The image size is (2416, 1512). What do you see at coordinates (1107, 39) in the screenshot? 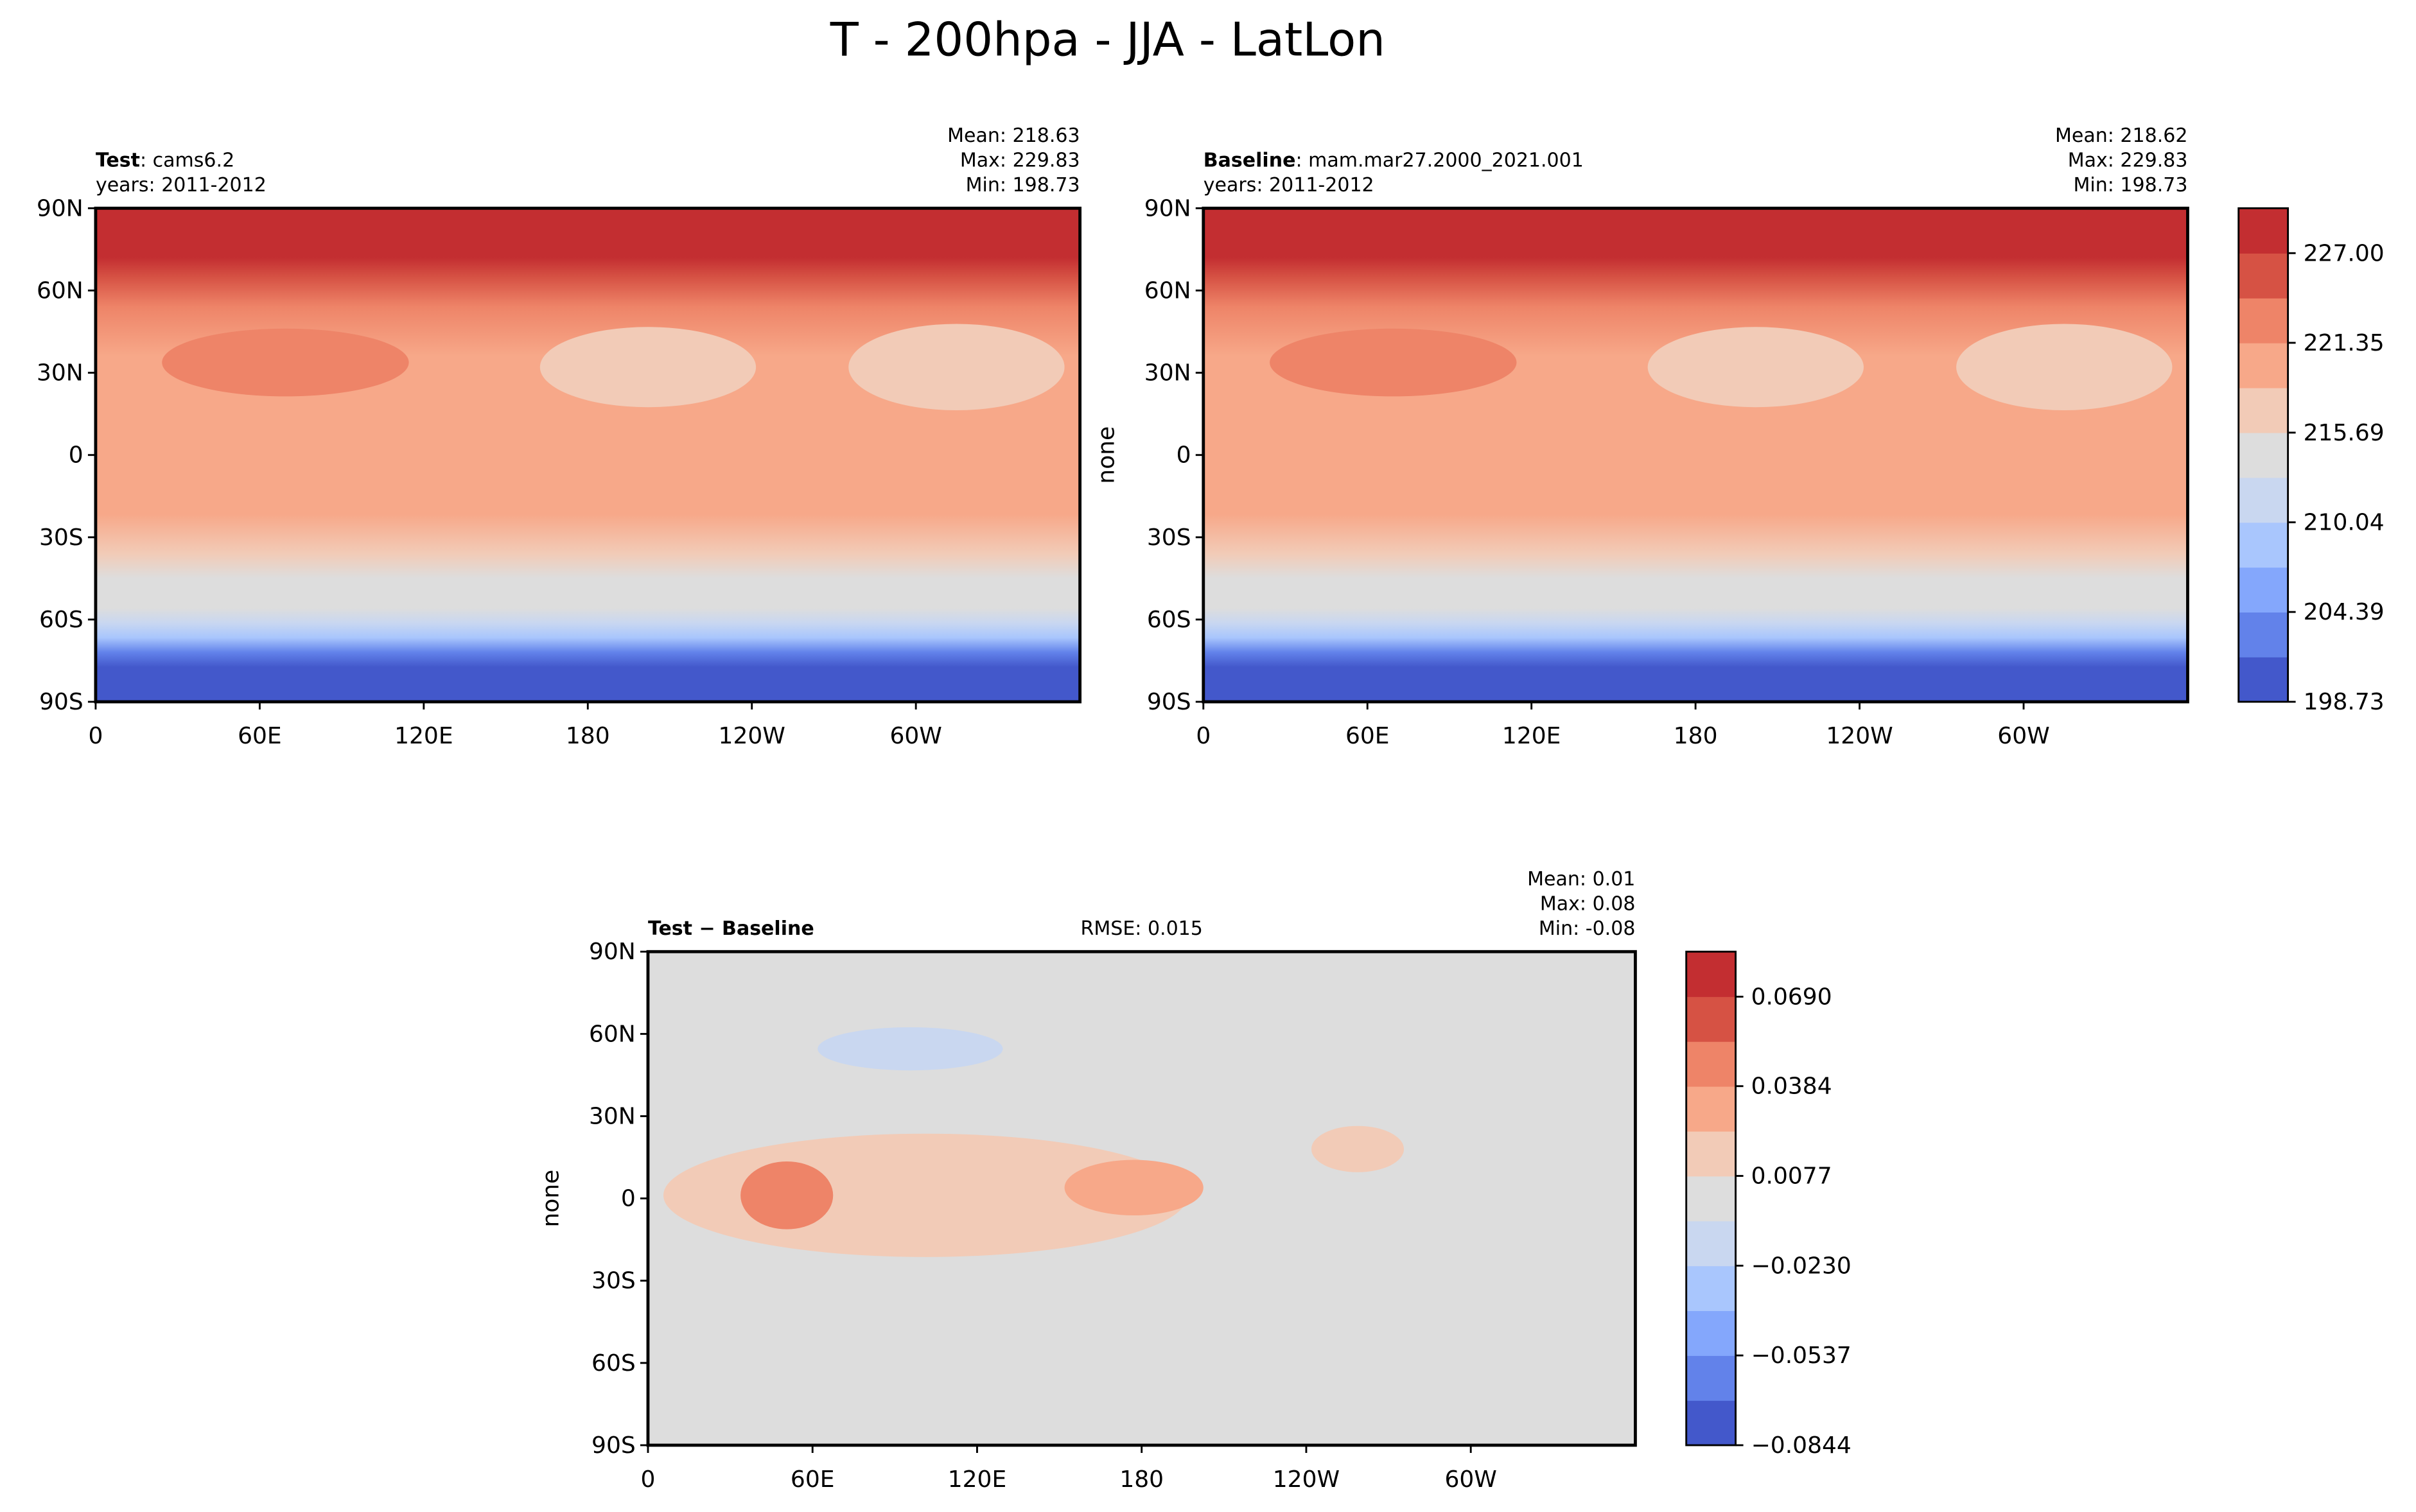
I see `figure-title: T - 200hpa - JJA - LatLon` at bounding box center [1107, 39].